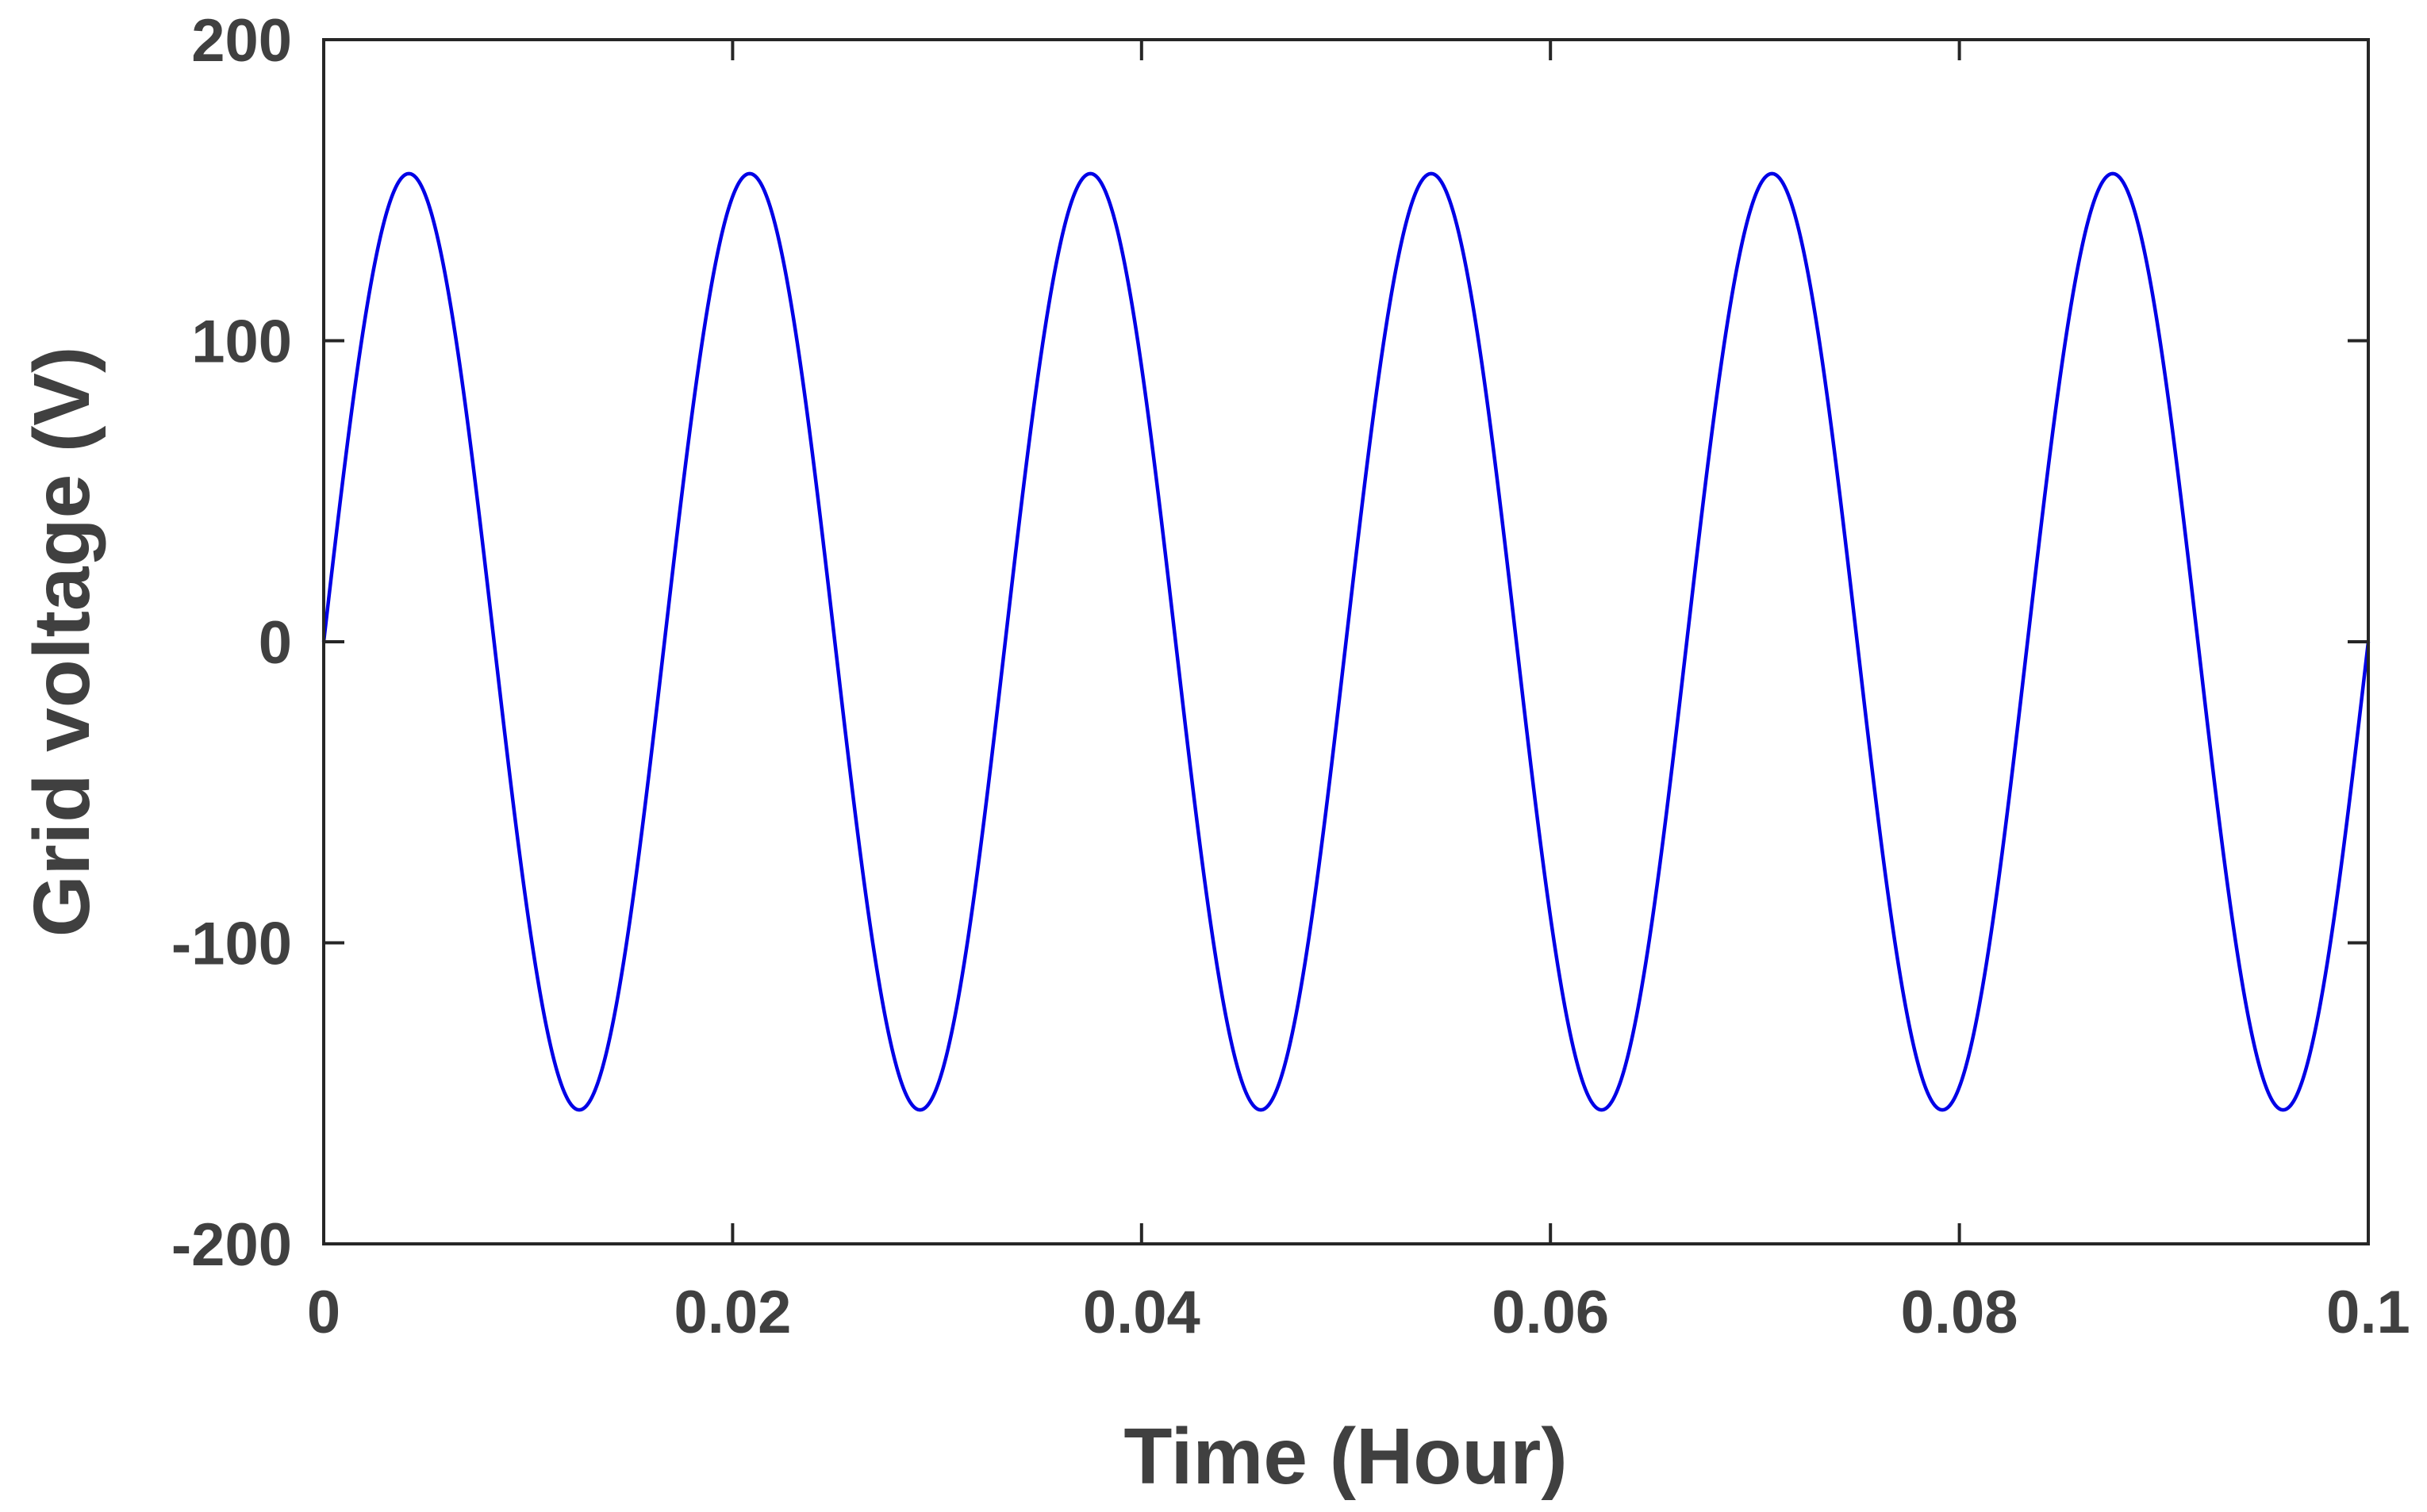 This screenshot has width=2427, height=1512. I want to click on y-tick-label: 200, so click(241, 41).